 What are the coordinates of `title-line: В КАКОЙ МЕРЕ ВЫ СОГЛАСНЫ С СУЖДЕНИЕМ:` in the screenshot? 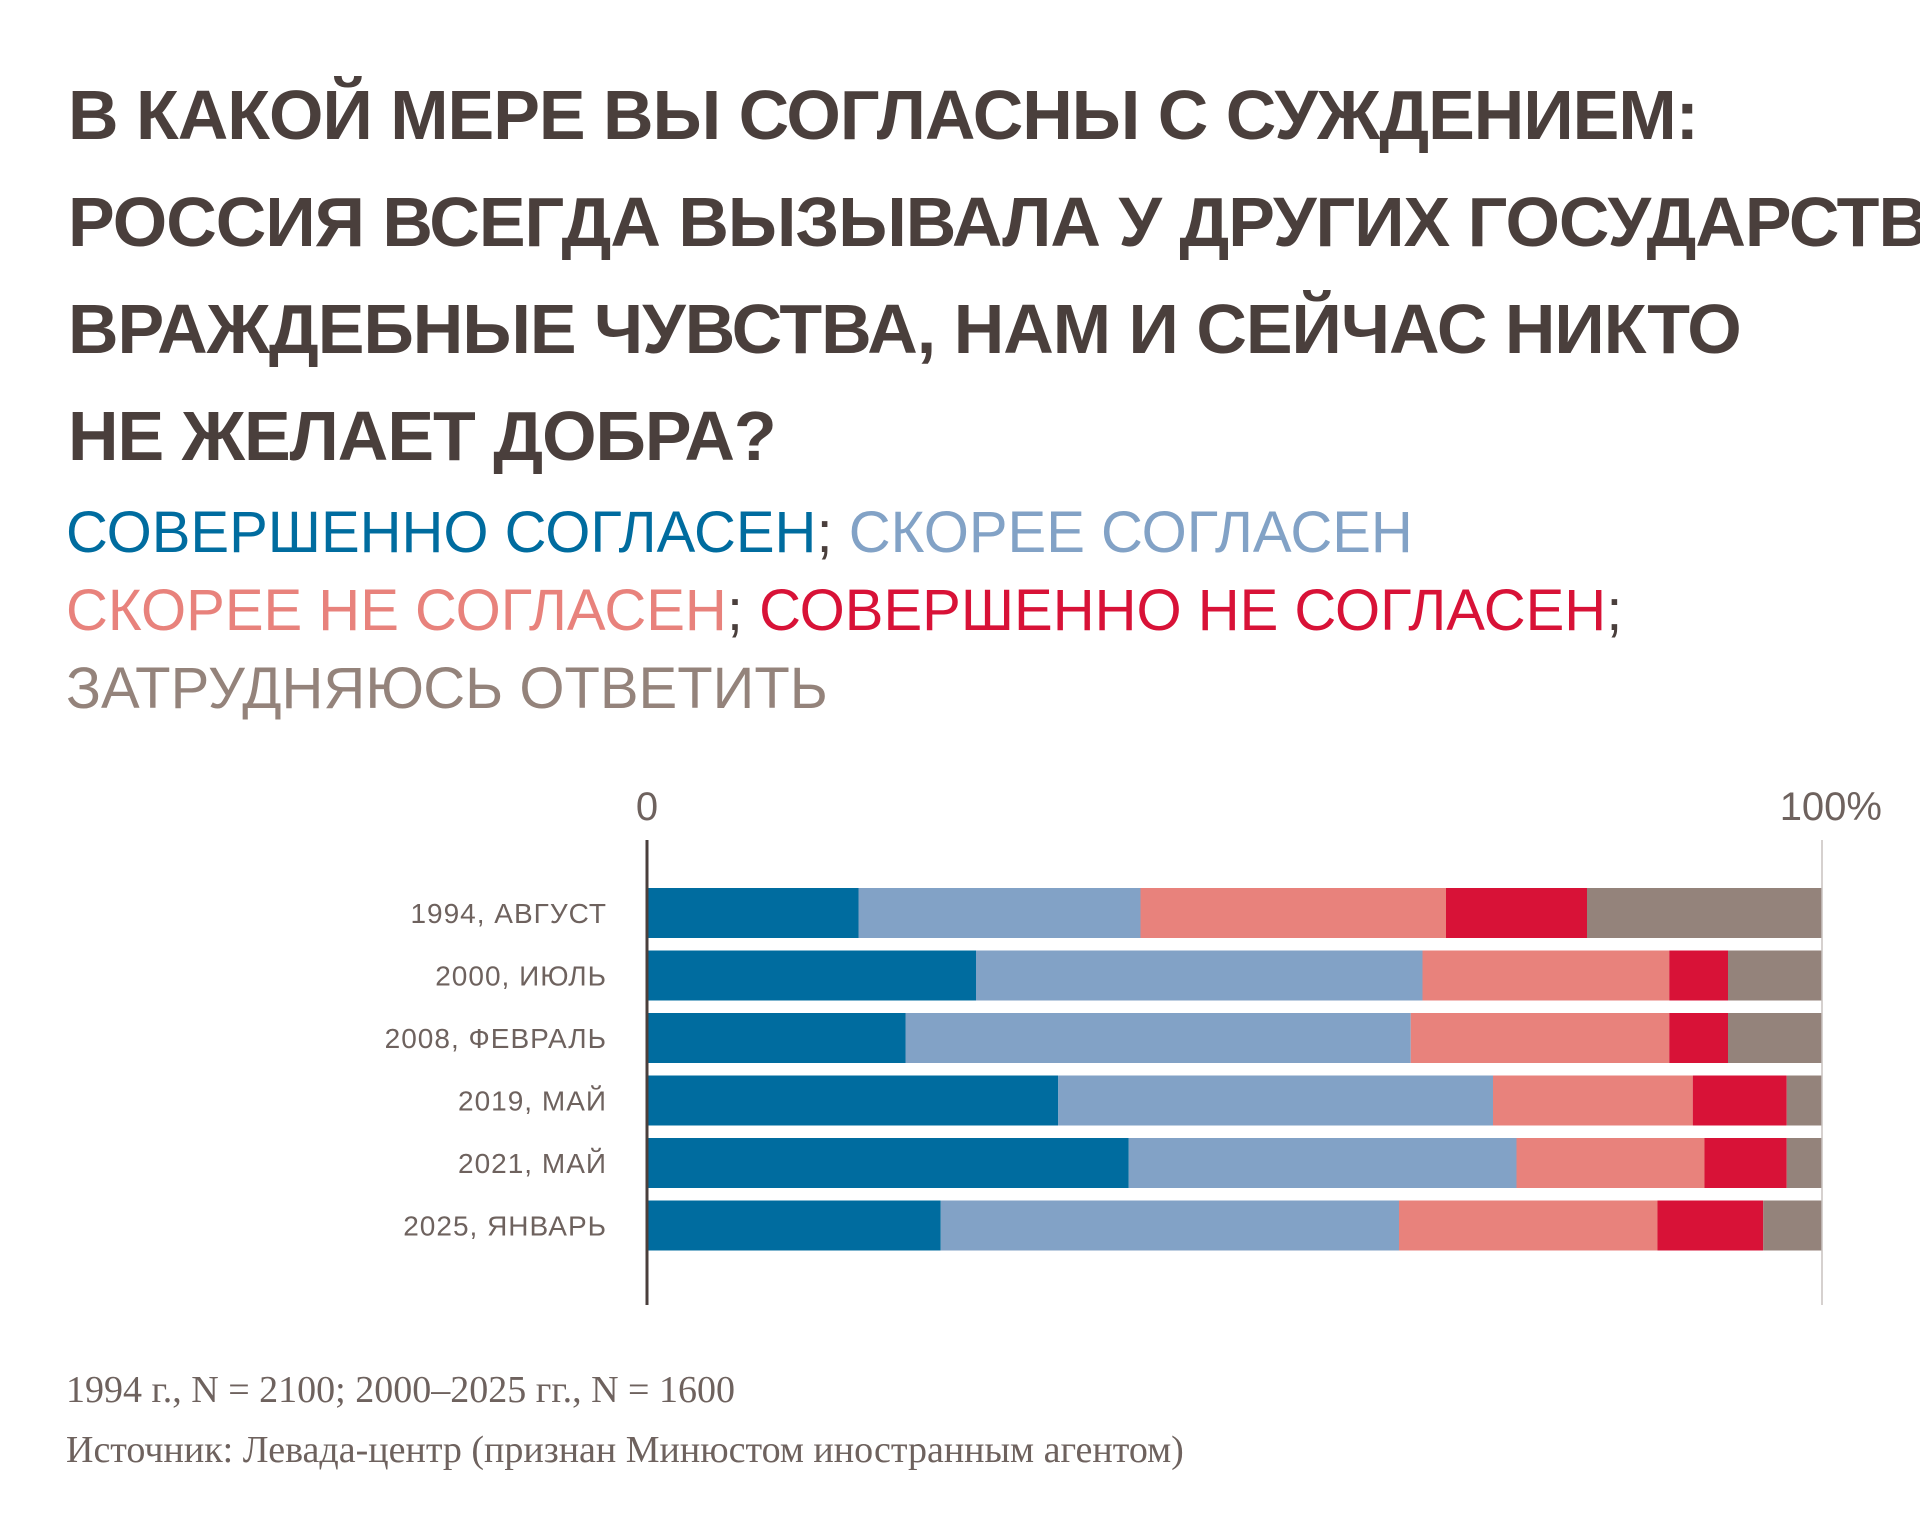 It's located at (883, 115).